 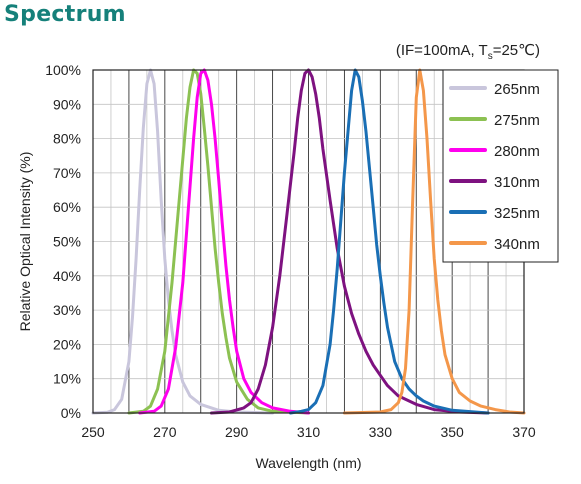 I want to click on legend-label: 340nm, so click(x=517, y=244).